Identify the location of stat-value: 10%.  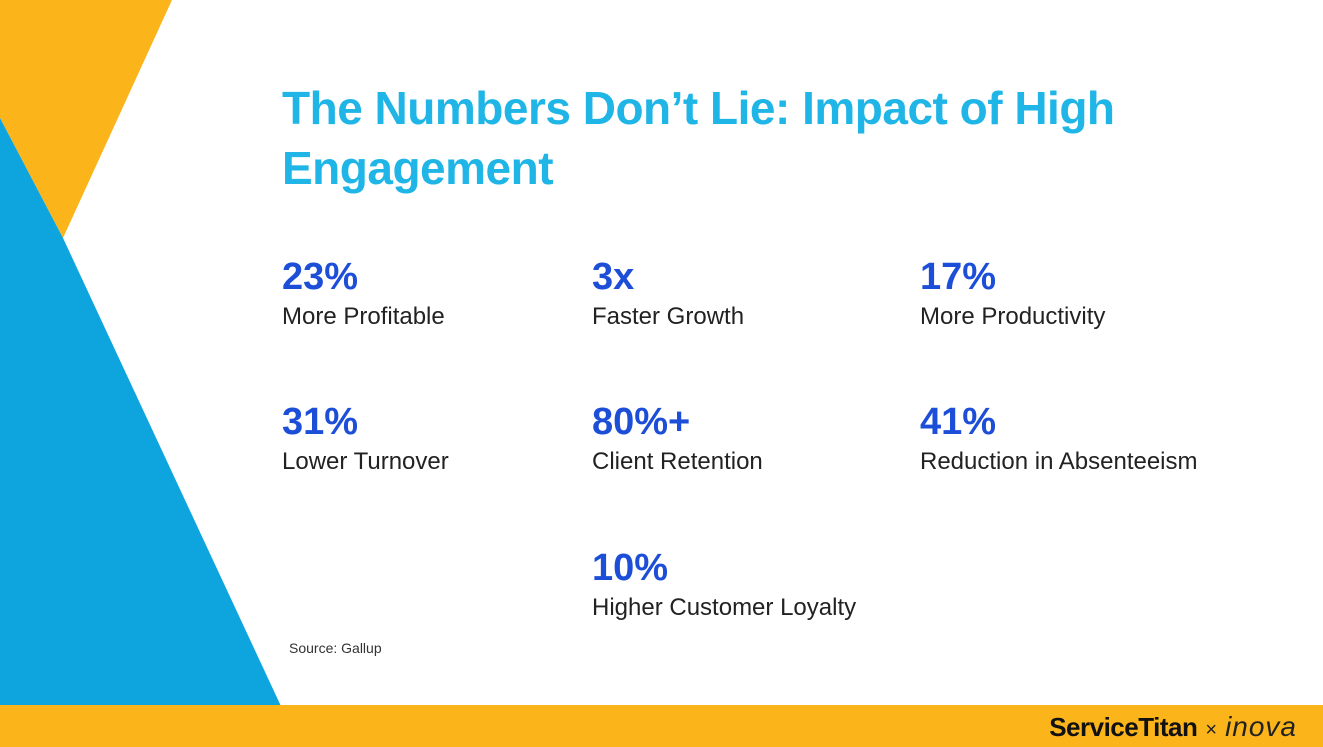
(630, 568).